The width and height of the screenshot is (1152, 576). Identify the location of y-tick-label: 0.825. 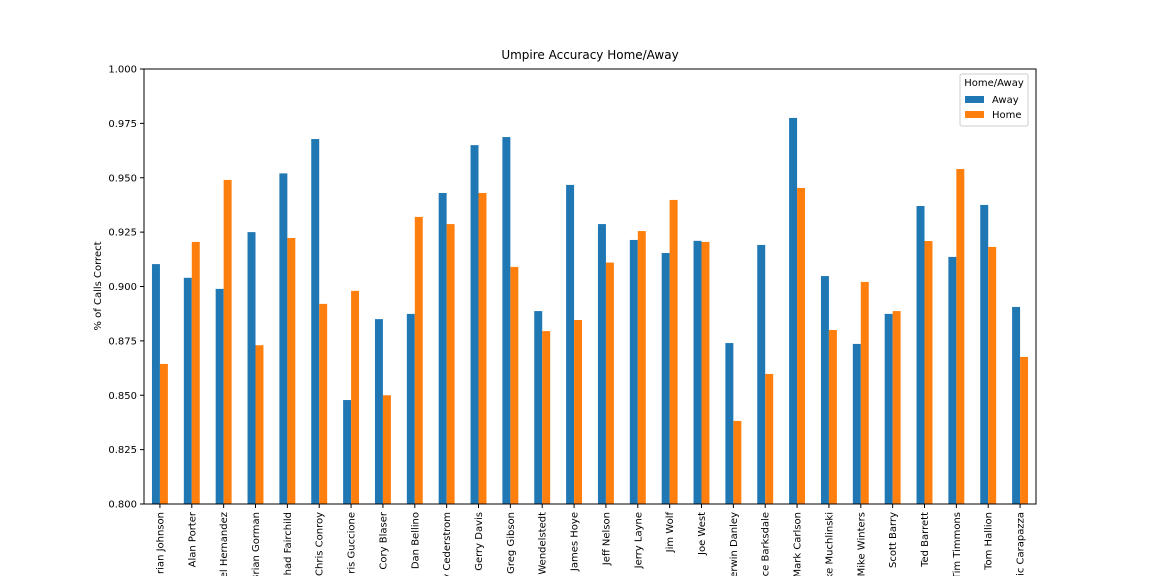
(122, 450).